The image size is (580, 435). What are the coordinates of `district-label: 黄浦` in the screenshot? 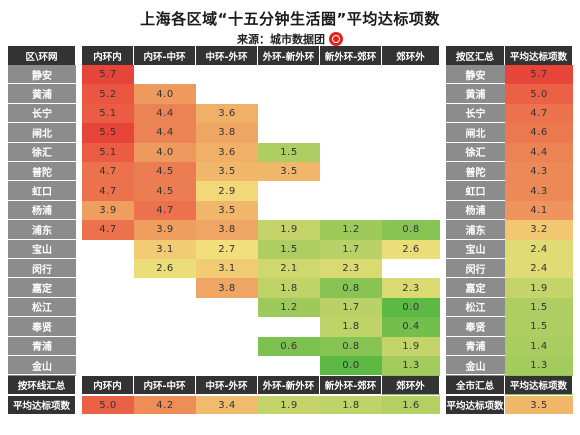 It's located at (42, 94).